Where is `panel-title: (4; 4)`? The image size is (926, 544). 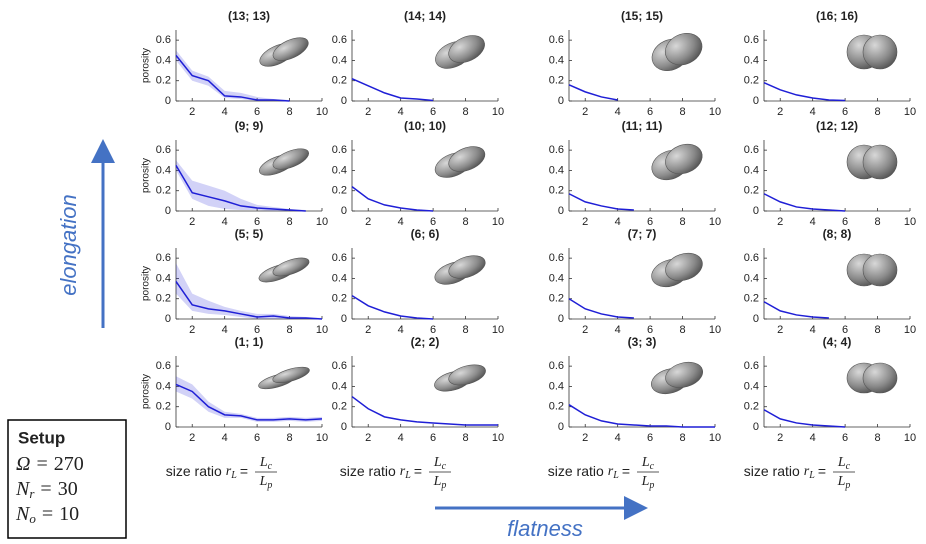 panel-title: (4; 4) is located at coordinates (837, 342).